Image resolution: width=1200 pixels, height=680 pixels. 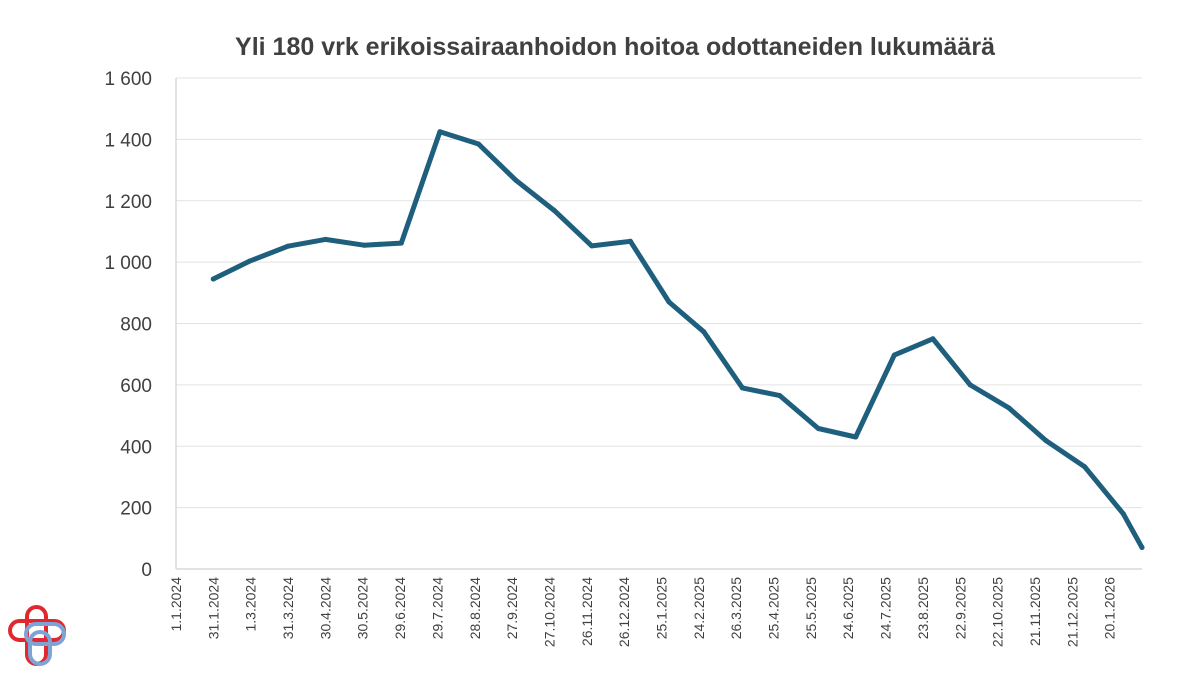 I want to click on x-tick-label: 1.3.2024, so click(x=251, y=604).